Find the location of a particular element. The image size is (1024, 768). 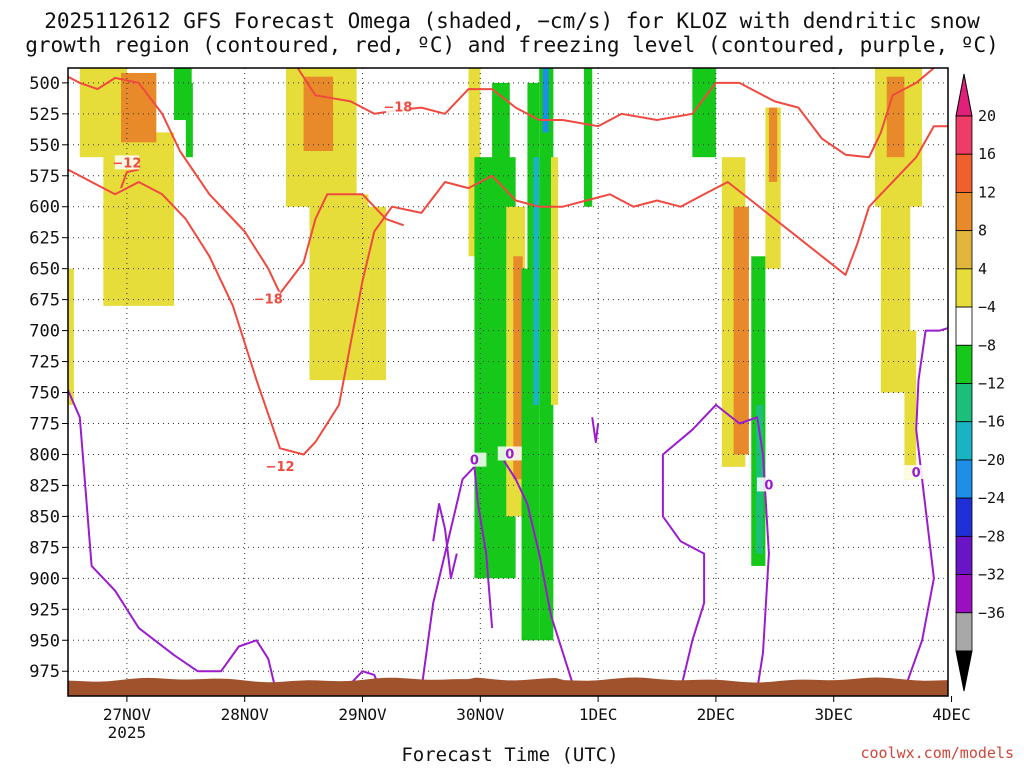

freezing-label-6: 0 is located at coordinates (768, 485).